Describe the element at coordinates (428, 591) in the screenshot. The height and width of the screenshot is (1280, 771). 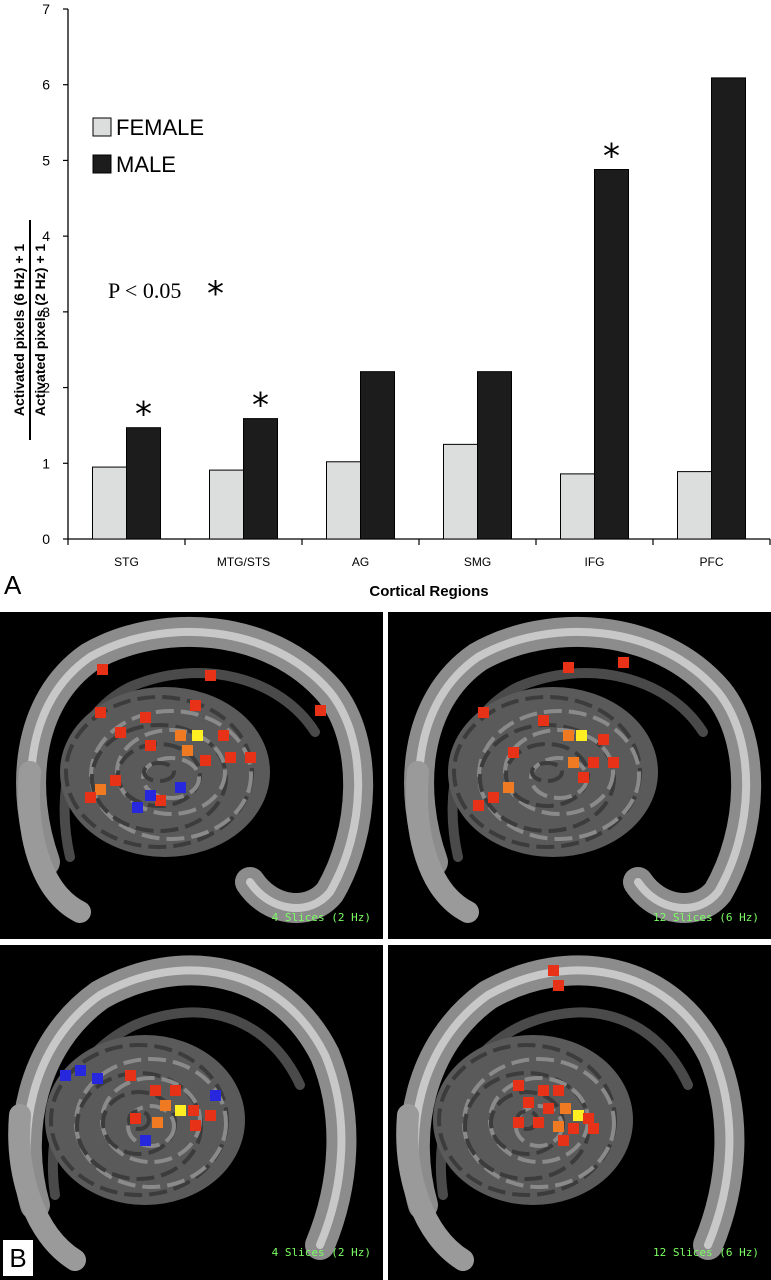
I see `x-axis-title: Cortical Regions` at that location.